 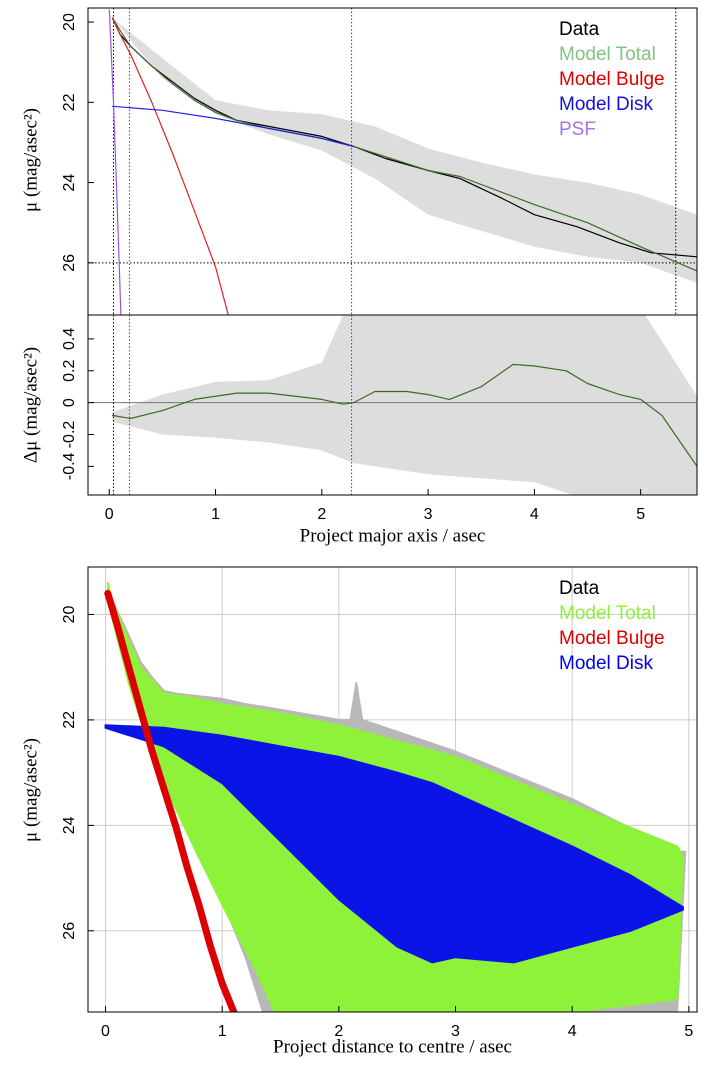 What do you see at coordinates (577, 129) in the screenshot?
I see `legend-entry: PSF` at bounding box center [577, 129].